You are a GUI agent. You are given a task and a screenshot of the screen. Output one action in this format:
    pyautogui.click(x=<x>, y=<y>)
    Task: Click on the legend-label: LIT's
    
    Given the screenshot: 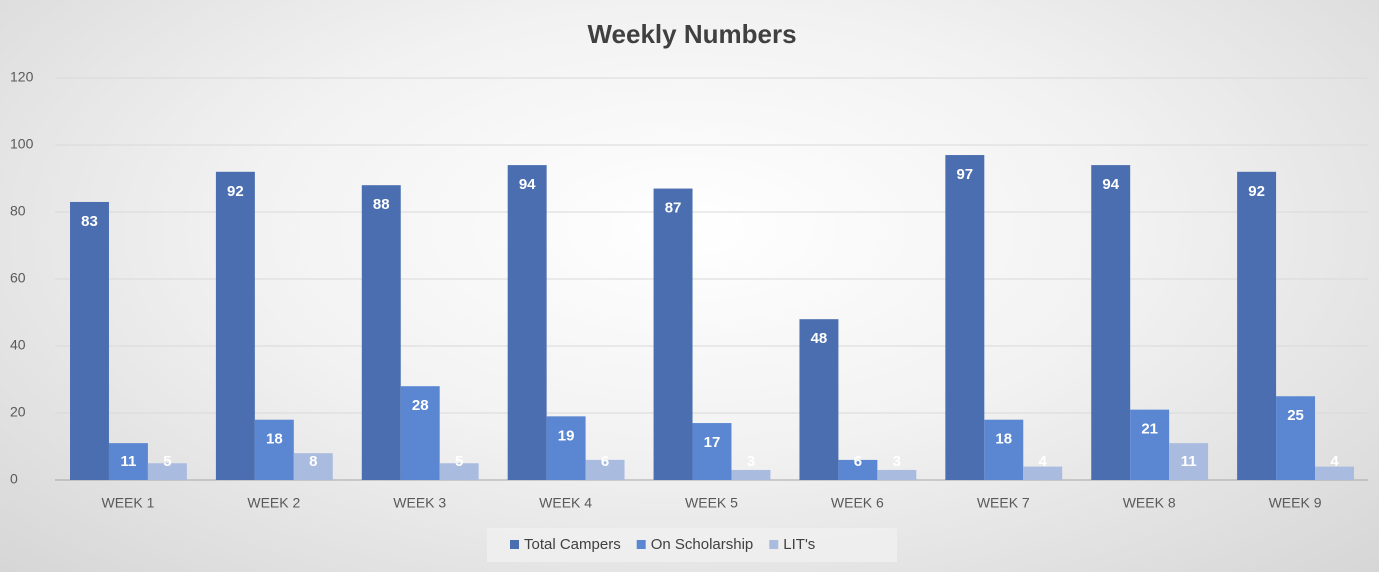 What is the action you would take?
    pyautogui.click(x=799, y=544)
    